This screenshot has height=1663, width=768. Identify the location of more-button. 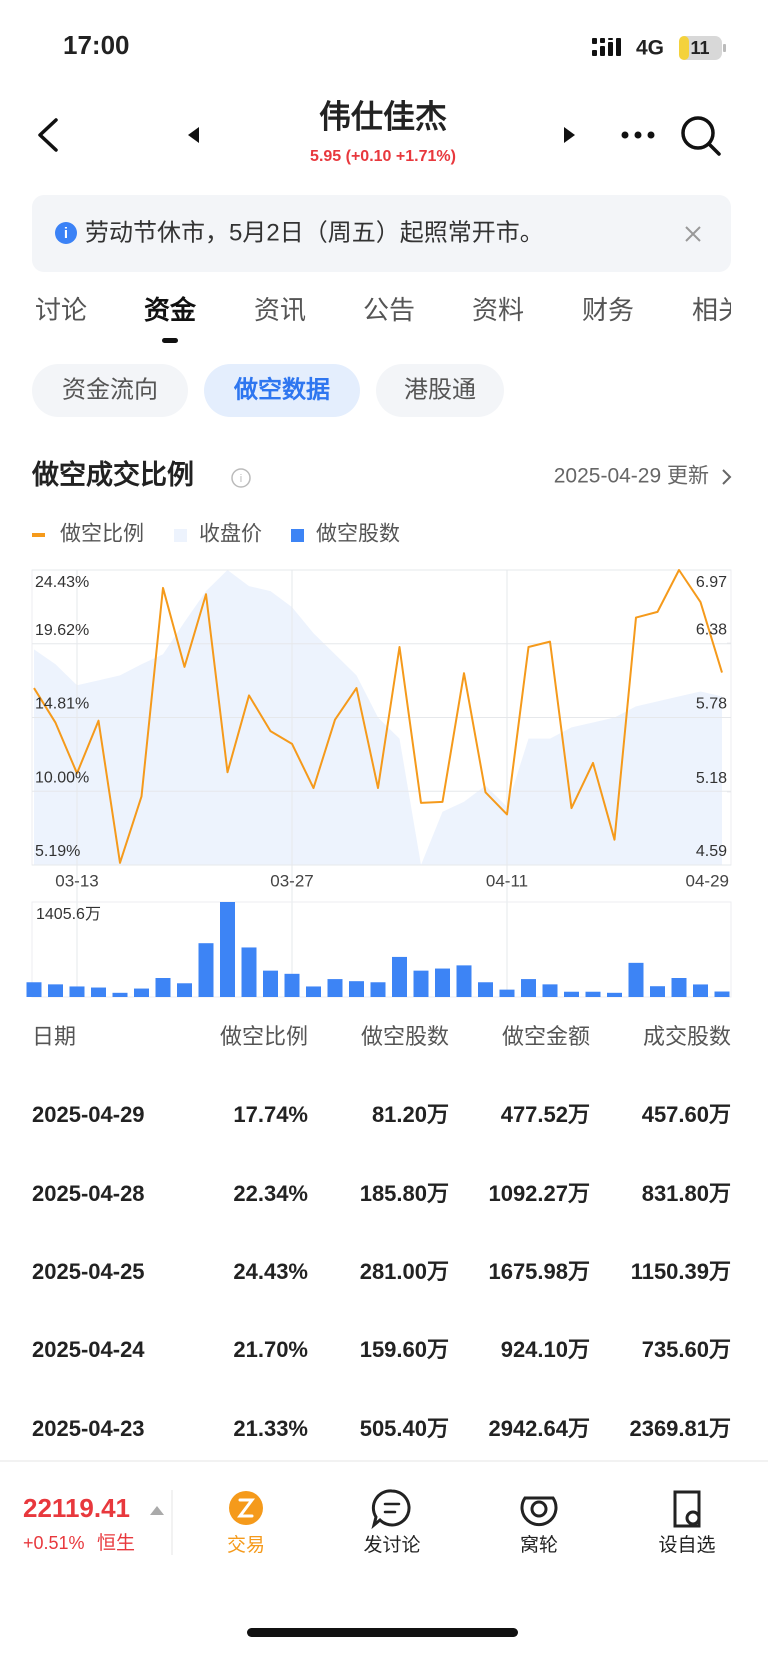
(638, 135).